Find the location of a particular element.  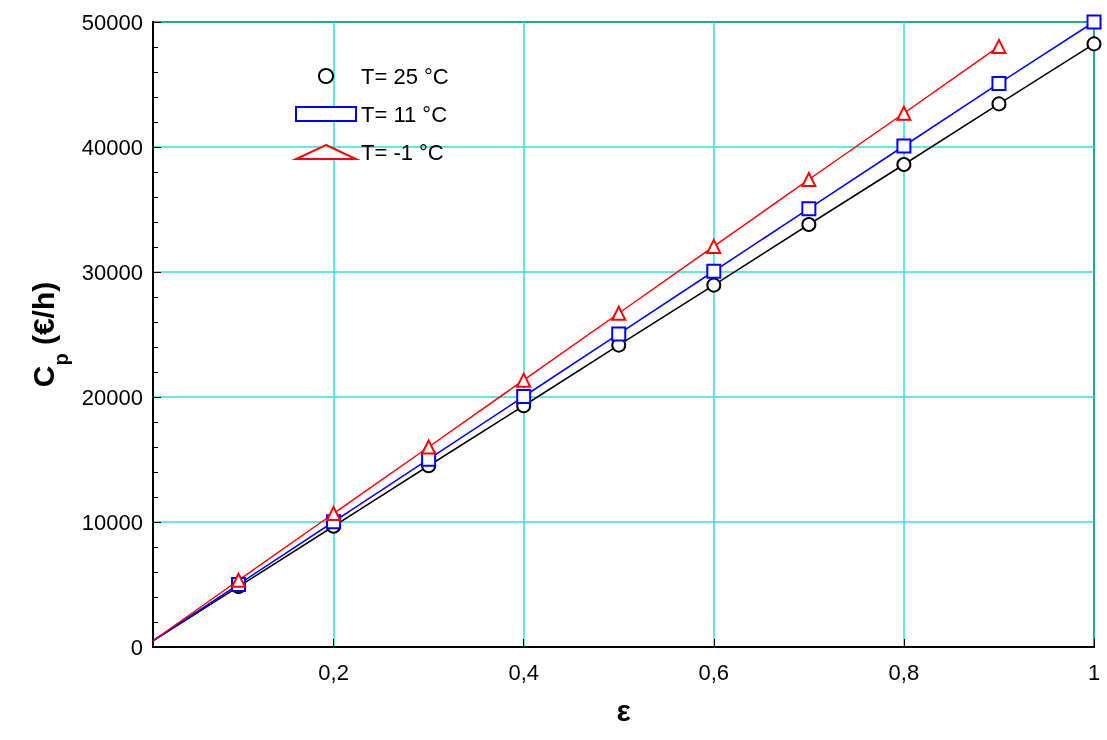

y-tick-label: 40000 is located at coordinates (112, 147).